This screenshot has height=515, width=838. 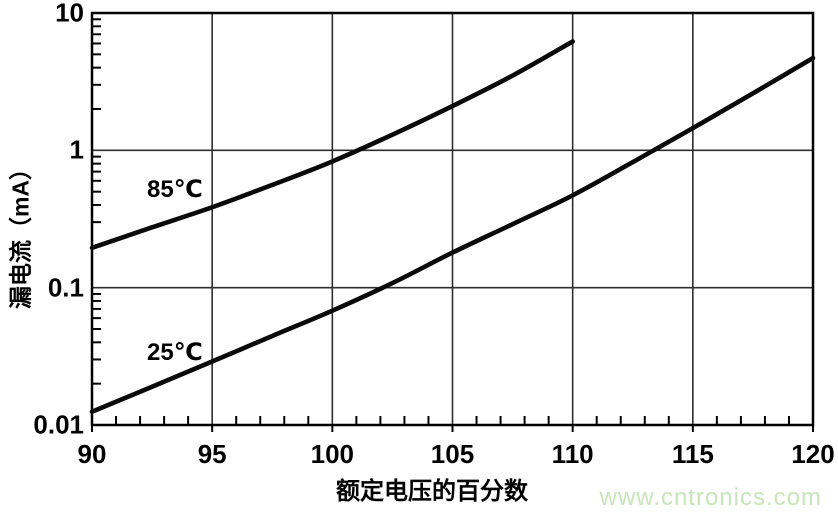 I want to click on x-tick-label: 120, so click(x=813, y=454).